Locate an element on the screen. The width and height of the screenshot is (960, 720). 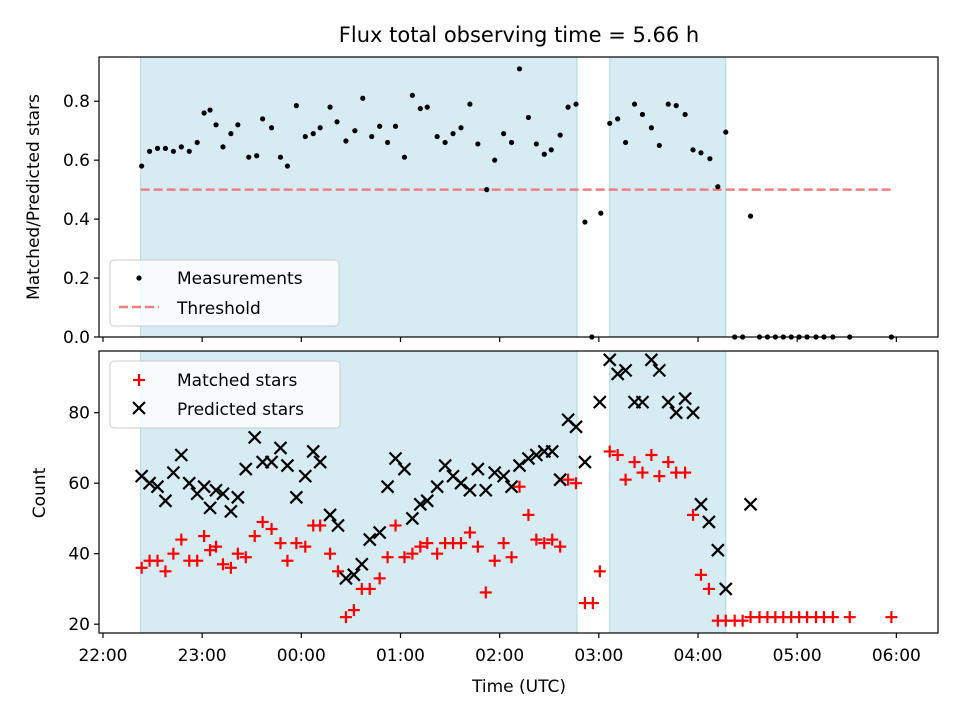
x-axis-label: Time (UTC) is located at coordinates (518, 687).